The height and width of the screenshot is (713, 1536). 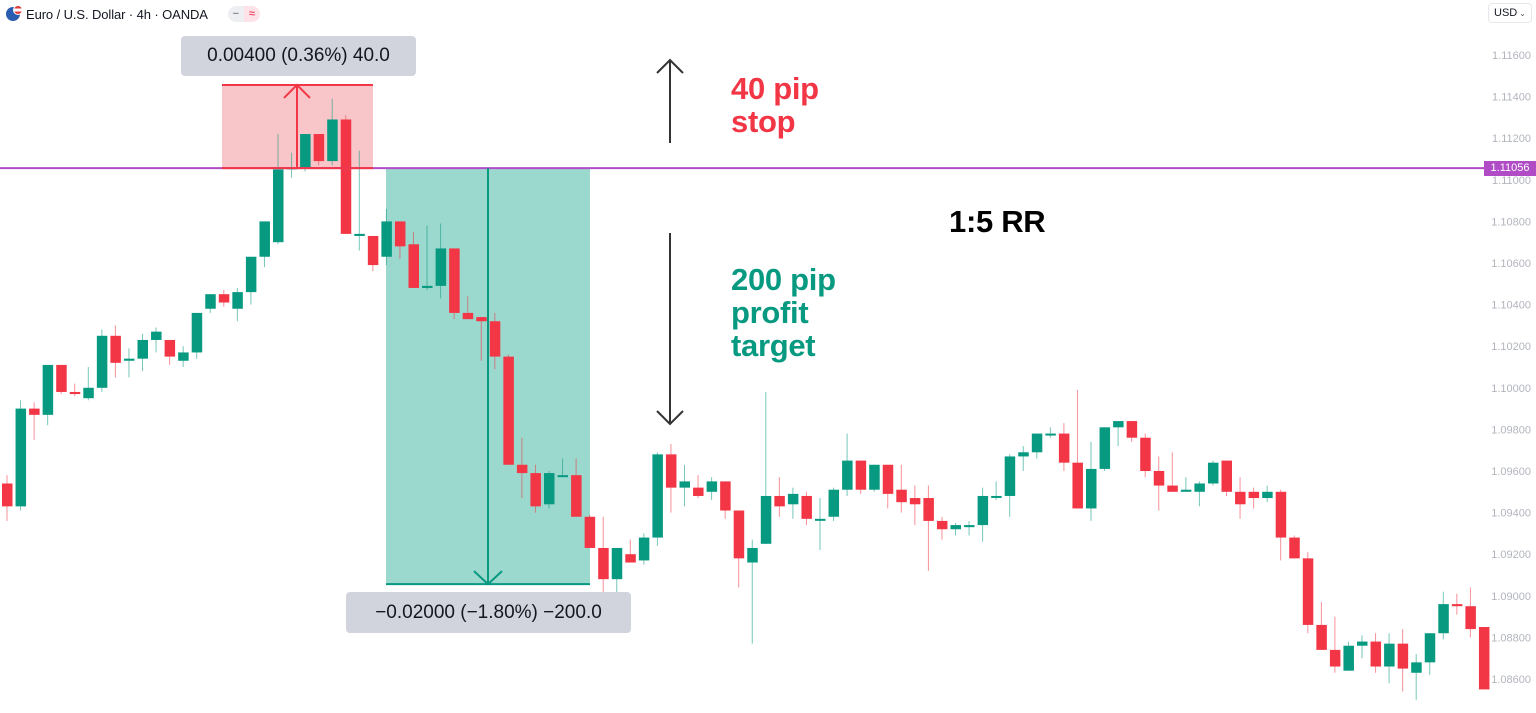 I want to click on y-axis-tick: 1.10800, so click(x=1511, y=222).